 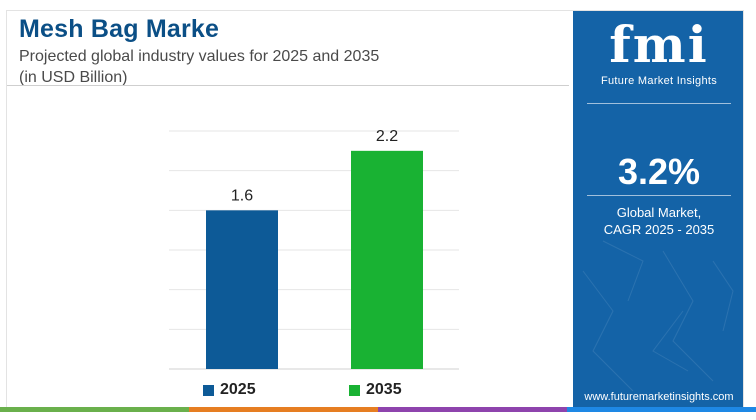 I want to click on footer-color-bar, so click(x=378, y=409).